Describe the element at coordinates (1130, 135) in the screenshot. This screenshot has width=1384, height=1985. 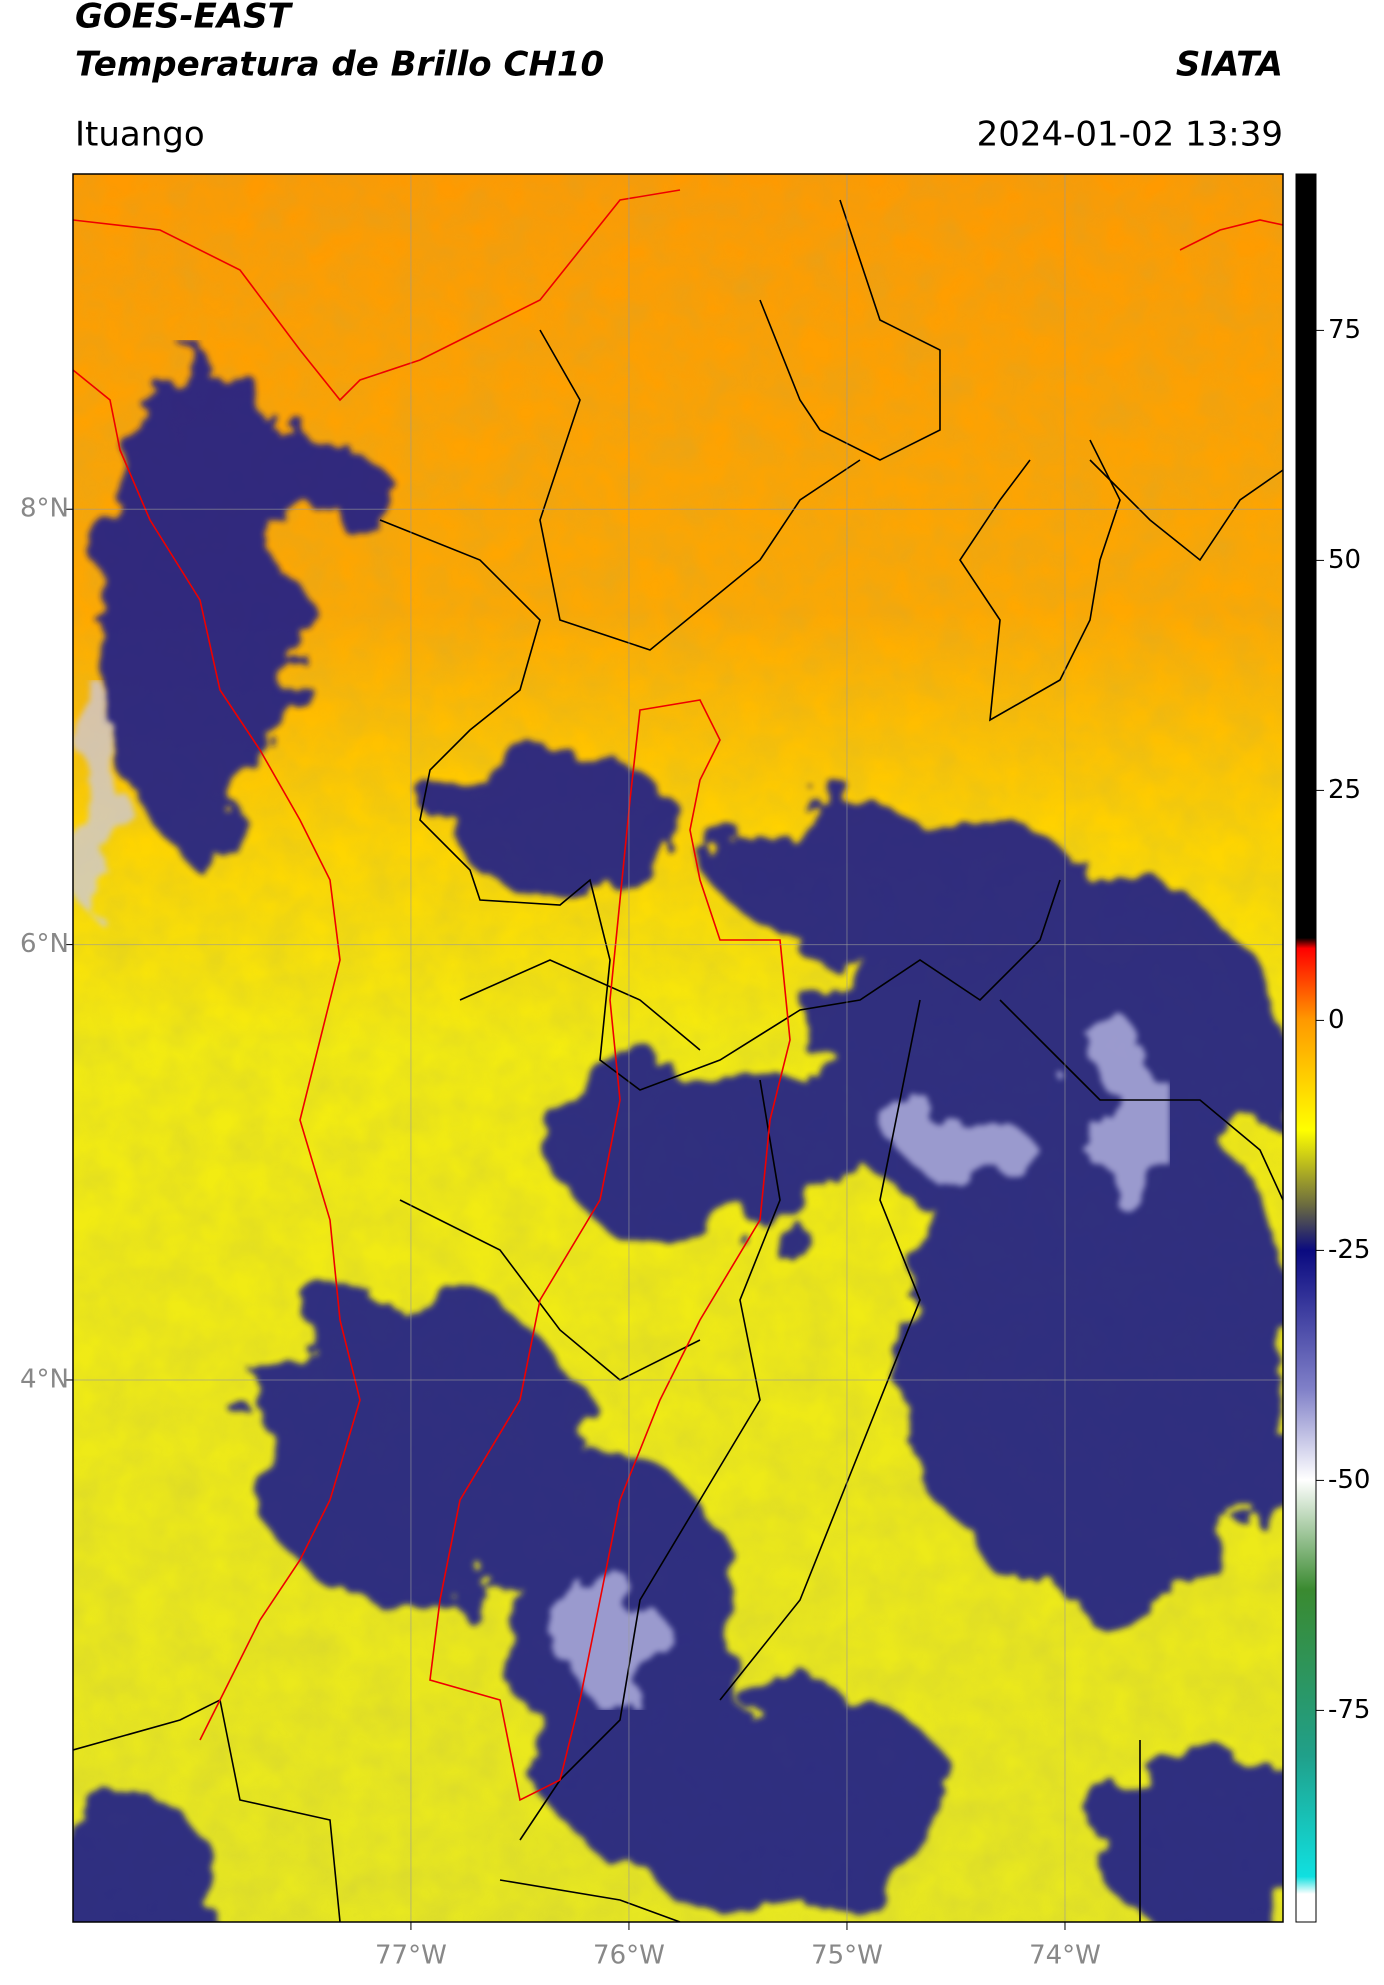
I see `datetime: 2024-01-02 13:39` at that location.